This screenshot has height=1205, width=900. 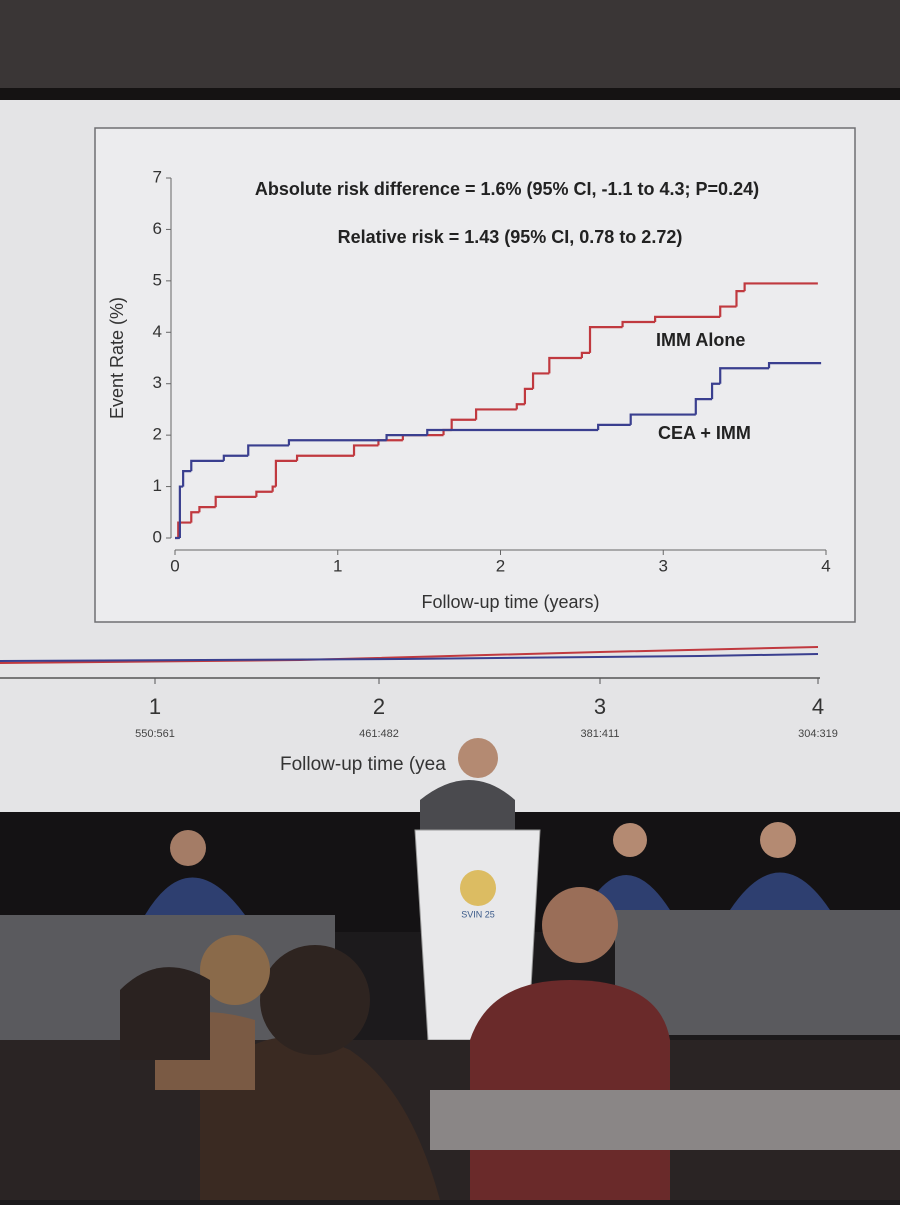 I want to click on at-risk-label: 304:319, so click(x=818, y=734).